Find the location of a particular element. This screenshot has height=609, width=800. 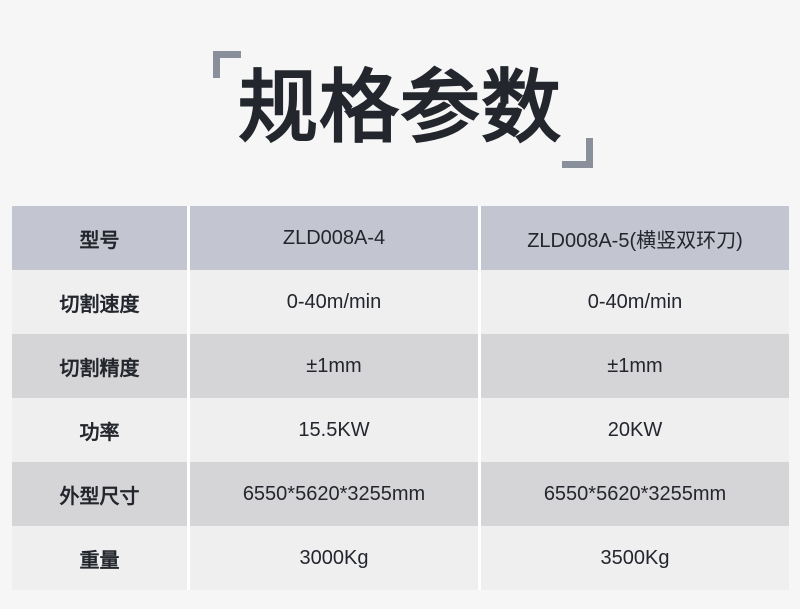

cell-power-a4: 15.5KW is located at coordinates (334, 430).